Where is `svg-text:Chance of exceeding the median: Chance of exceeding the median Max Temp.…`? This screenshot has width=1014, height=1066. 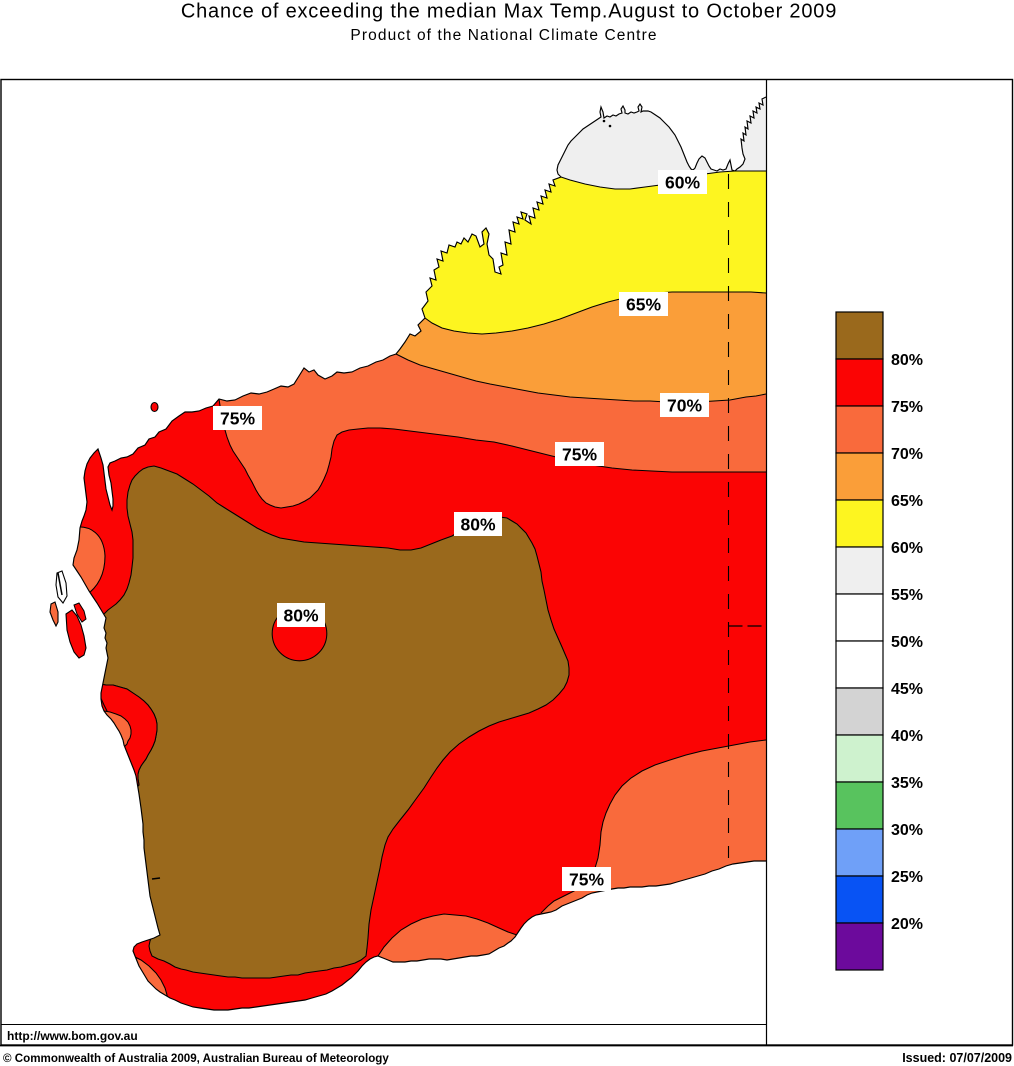
svg-text:Chance of exceeding the median: Chance of exceeding the median Max Temp.… is located at coordinates (509, 12).